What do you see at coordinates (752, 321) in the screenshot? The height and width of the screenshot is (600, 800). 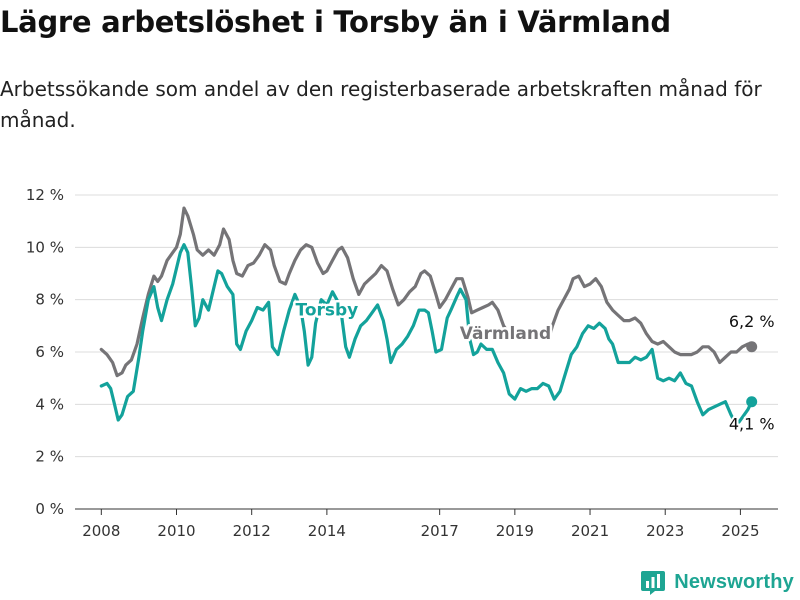 I see `series-end-label: 6,2 %` at bounding box center [752, 321].